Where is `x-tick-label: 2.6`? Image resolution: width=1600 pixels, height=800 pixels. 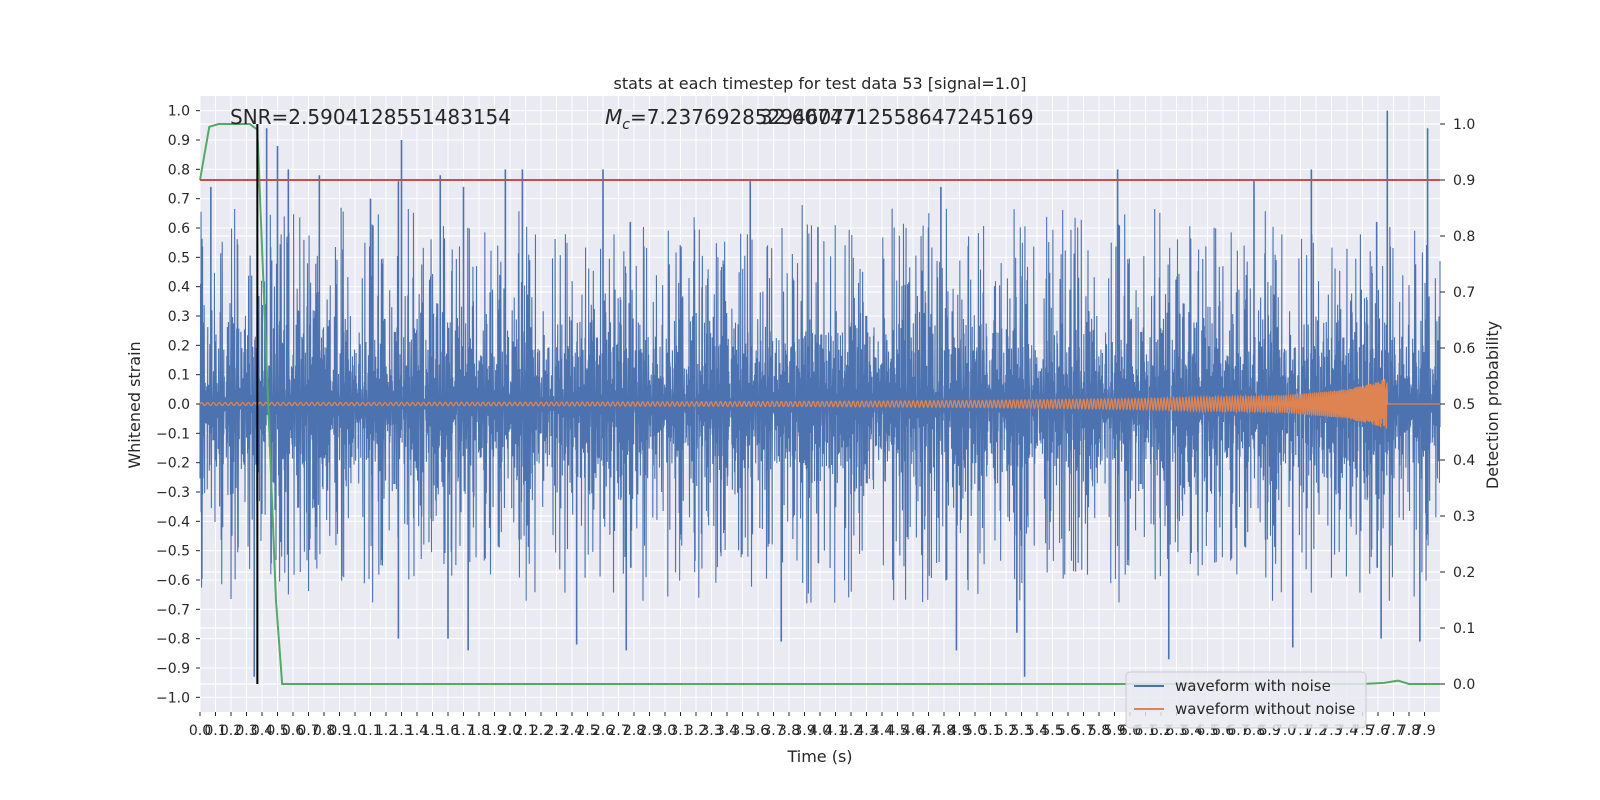 x-tick-label: 2.6 is located at coordinates (603, 731).